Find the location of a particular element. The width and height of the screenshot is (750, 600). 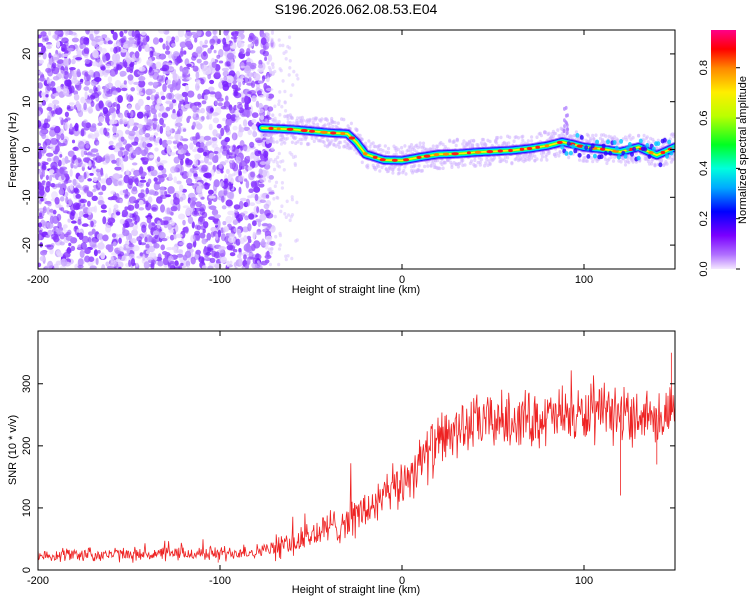

y-tick-label: 10 is located at coordinates (27, 102).